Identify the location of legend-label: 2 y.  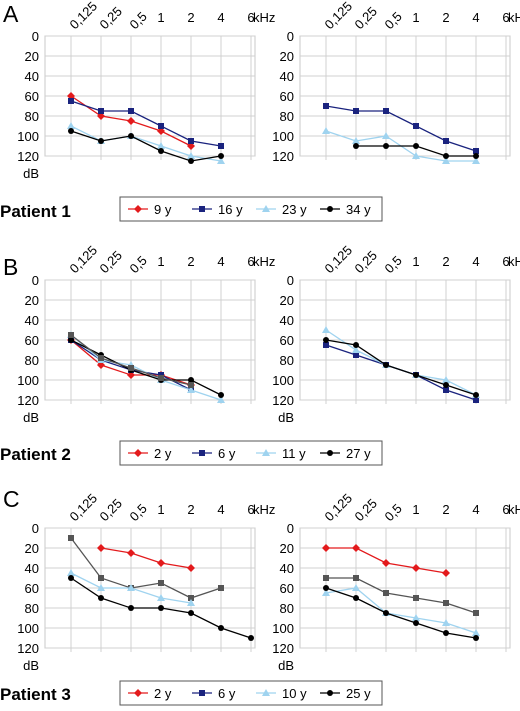
(163, 693).